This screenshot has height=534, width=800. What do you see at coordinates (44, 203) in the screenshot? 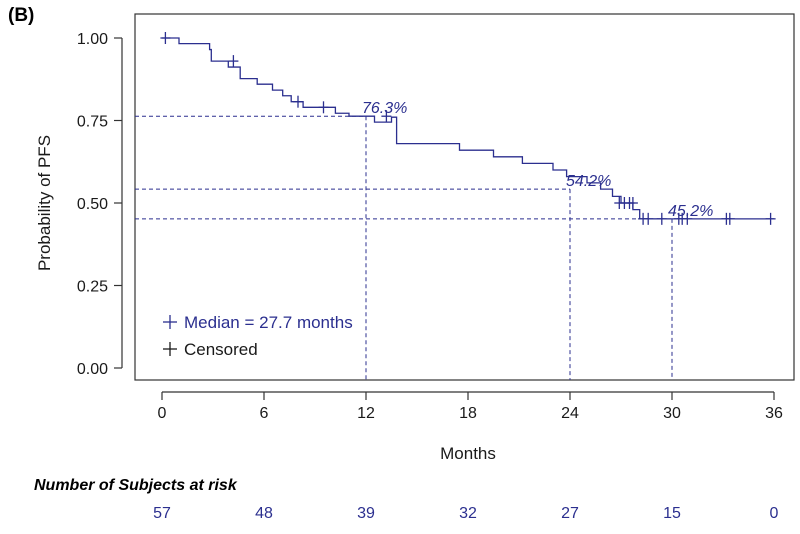
I see `y-axis-label: Probability of PFS` at bounding box center [44, 203].